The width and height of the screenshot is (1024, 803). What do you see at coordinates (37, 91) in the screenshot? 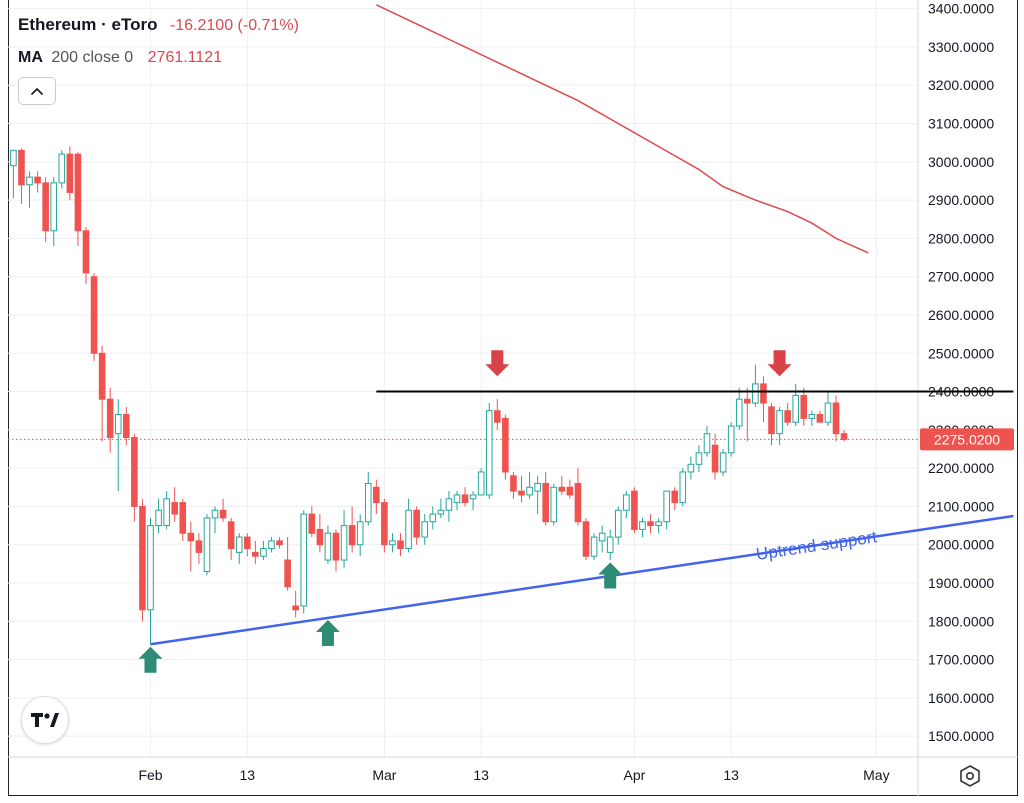
I see `collapse-legend-button` at bounding box center [37, 91].